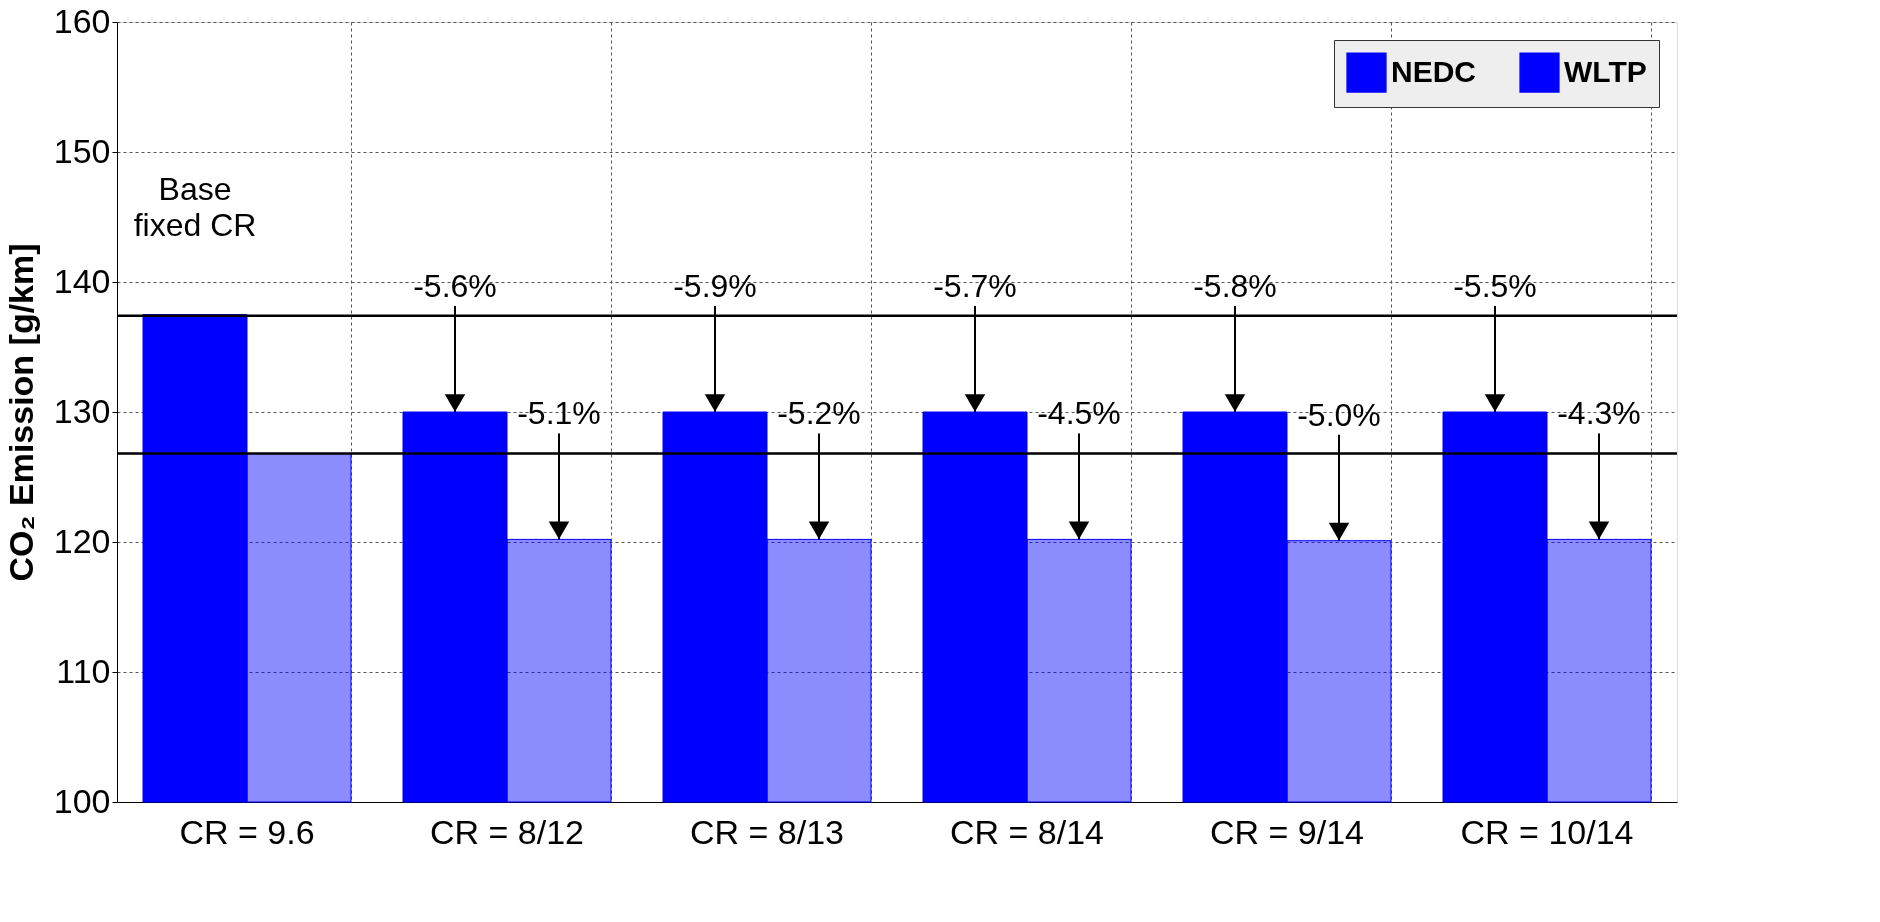 Image resolution: width=1880 pixels, height=922 pixels. Describe the element at coordinates (455, 286) in the screenshot. I see `annotation: -5.6%` at that location.